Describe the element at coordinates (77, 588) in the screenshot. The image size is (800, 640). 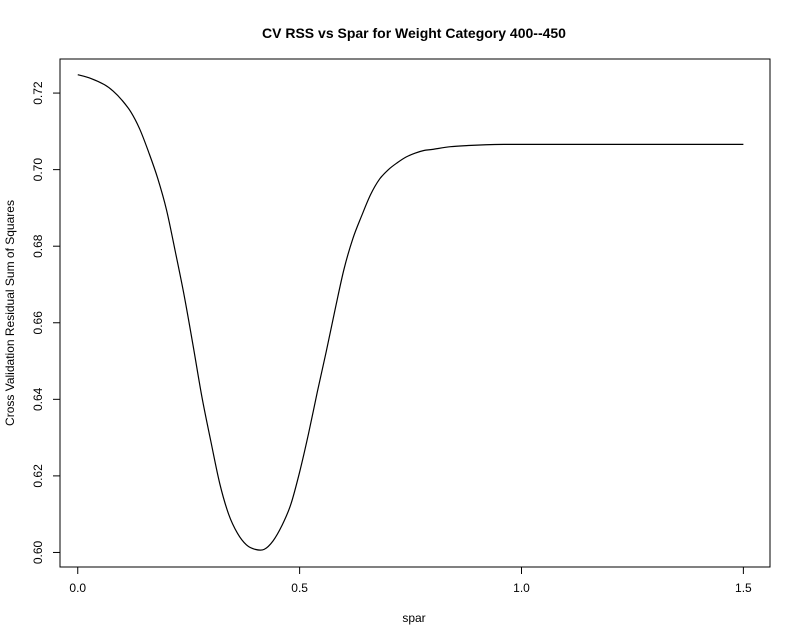
I see `x-tick-label: 0.0` at that location.